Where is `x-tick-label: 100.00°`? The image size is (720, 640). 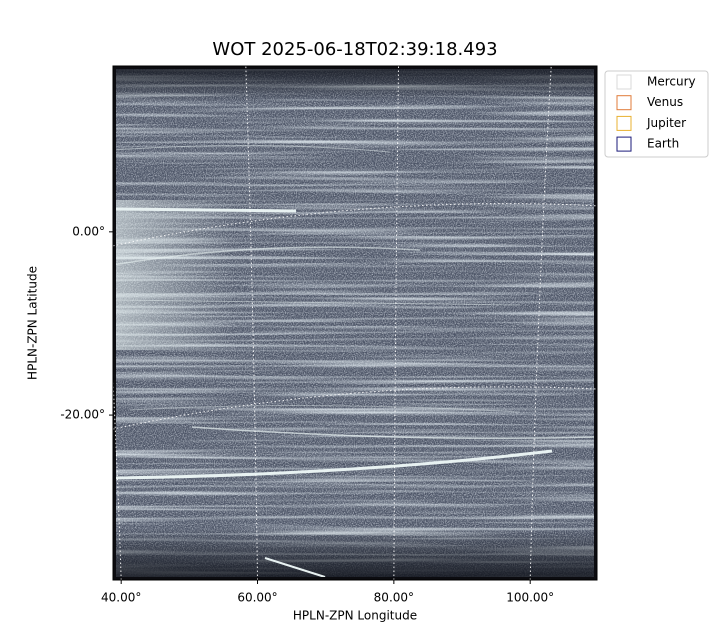 x-tick-label: 100.00° is located at coordinates (530, 598).